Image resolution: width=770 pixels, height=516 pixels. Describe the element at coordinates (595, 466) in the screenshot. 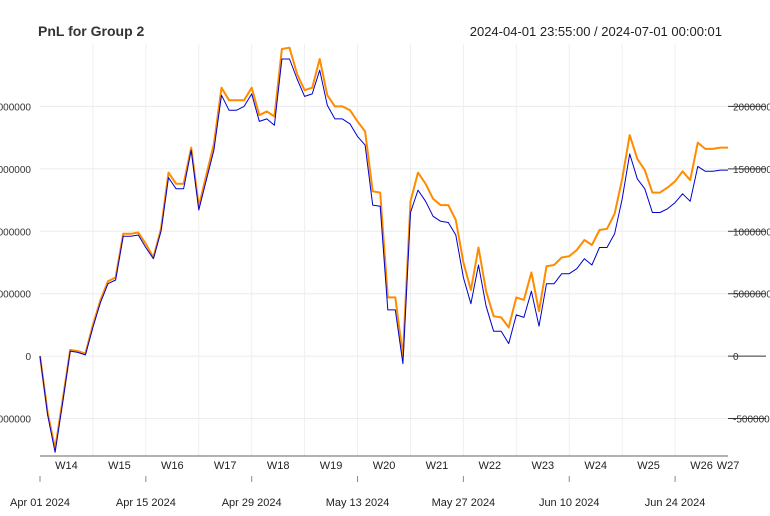

I see `week-tick-label: W24` at that location.